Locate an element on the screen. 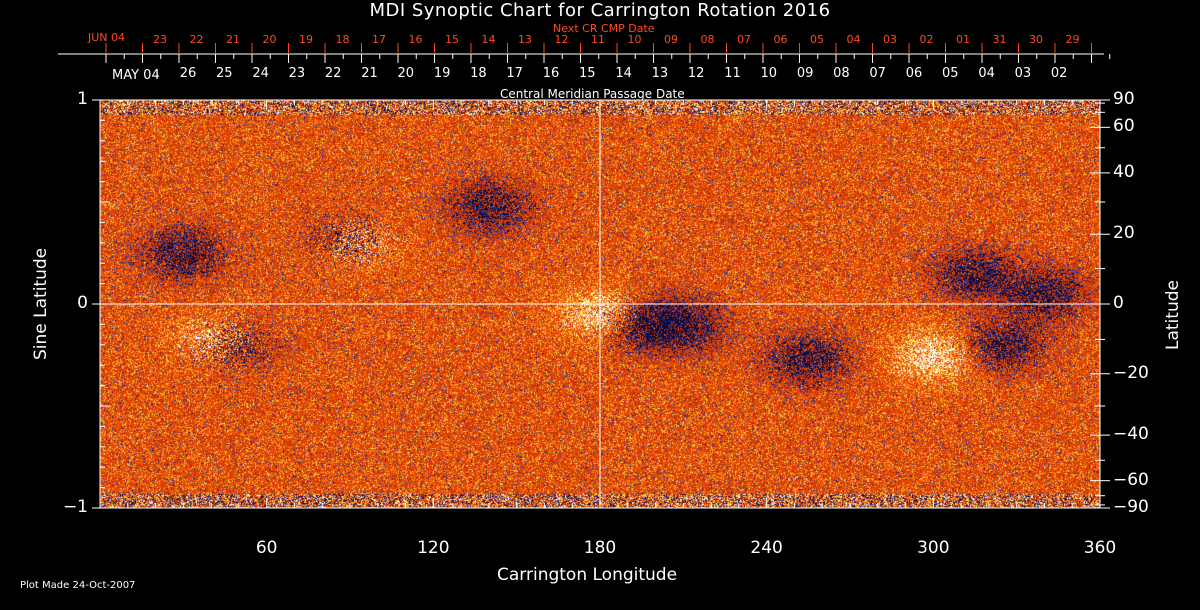 The image size is (1200, 610). next-cr-date-label: 17 is located at coordinates (379, 39).